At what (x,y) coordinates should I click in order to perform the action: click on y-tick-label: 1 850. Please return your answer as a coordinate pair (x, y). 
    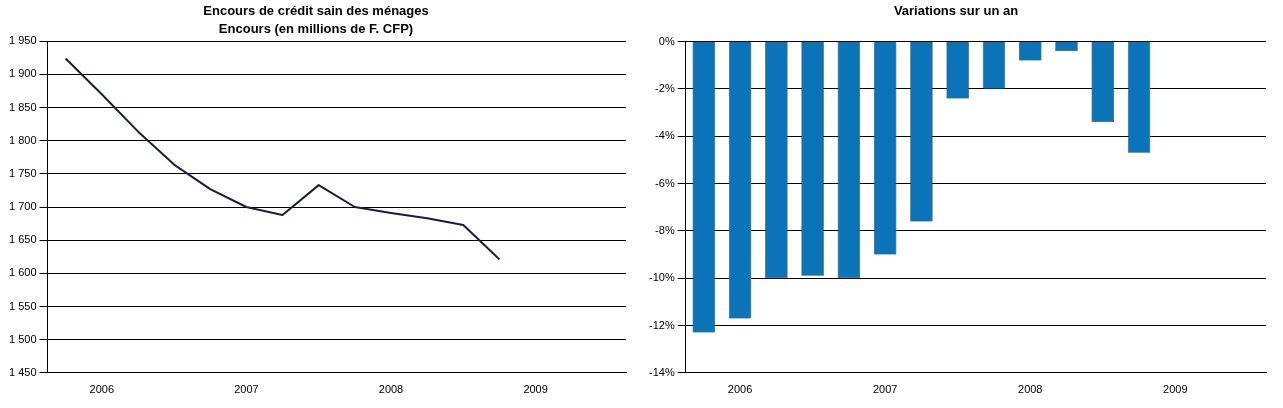
    Looking at the image, I should click on (23, 106).